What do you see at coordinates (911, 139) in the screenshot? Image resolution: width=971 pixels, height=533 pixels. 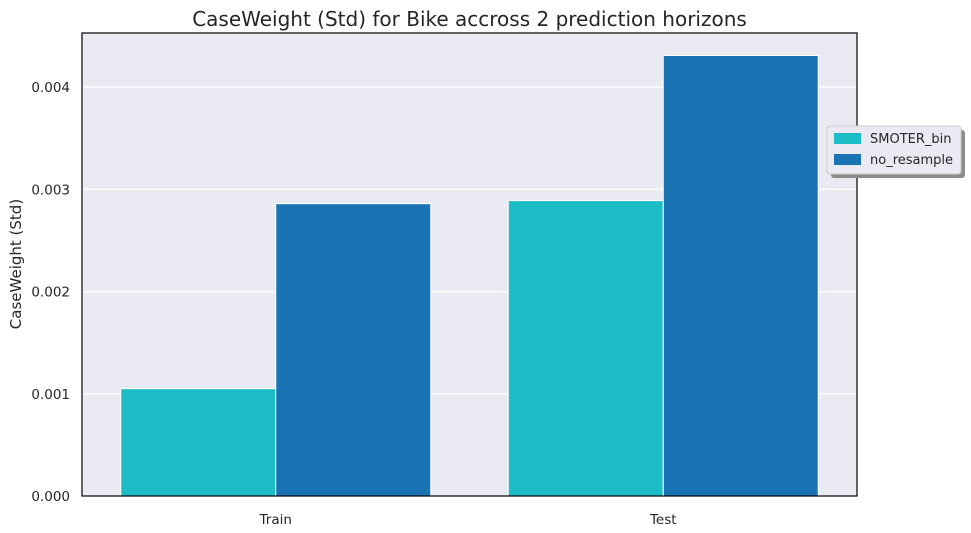 I see `legend-label: SMOTER_bin` at bounding box center [911, 139].